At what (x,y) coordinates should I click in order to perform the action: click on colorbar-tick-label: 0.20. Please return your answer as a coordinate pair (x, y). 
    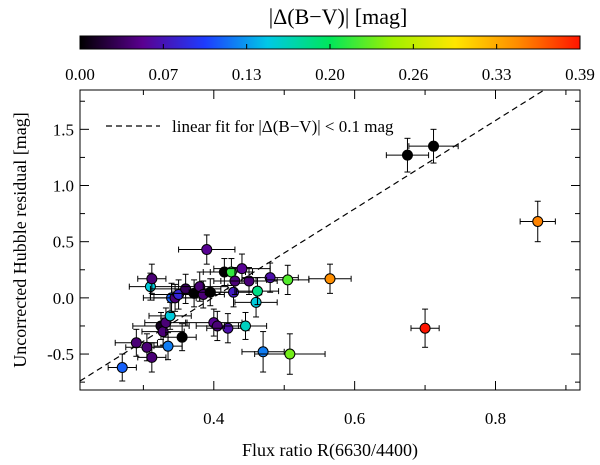
    Looking at the image, I should click on (330, 74).